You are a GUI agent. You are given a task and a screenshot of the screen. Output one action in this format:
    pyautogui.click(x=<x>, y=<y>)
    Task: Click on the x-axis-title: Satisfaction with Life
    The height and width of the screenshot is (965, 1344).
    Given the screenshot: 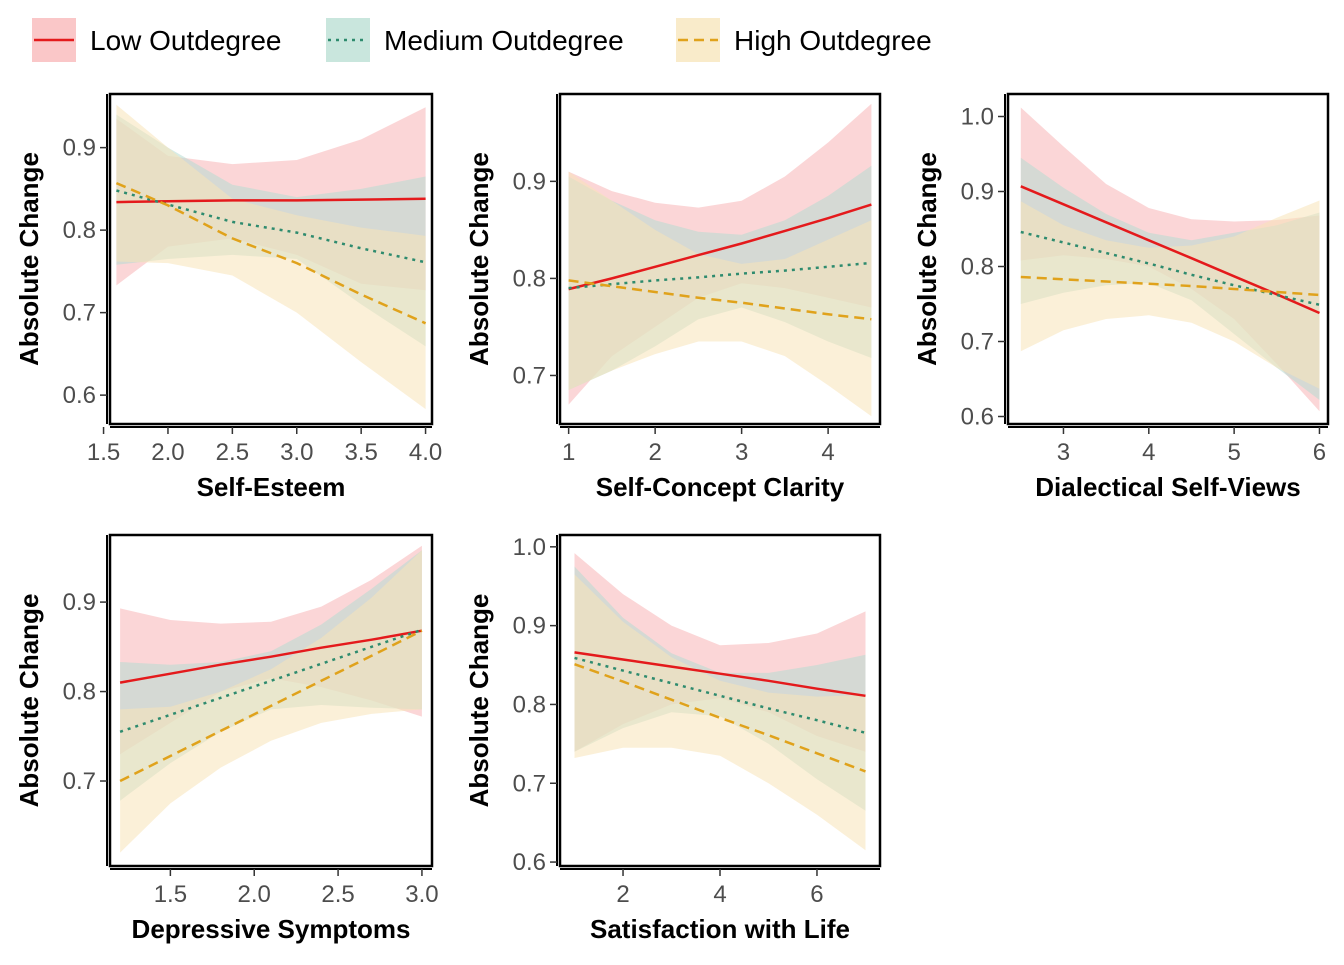 What is the action you would take?
    pyautogui.click(x=720, y=929)
    